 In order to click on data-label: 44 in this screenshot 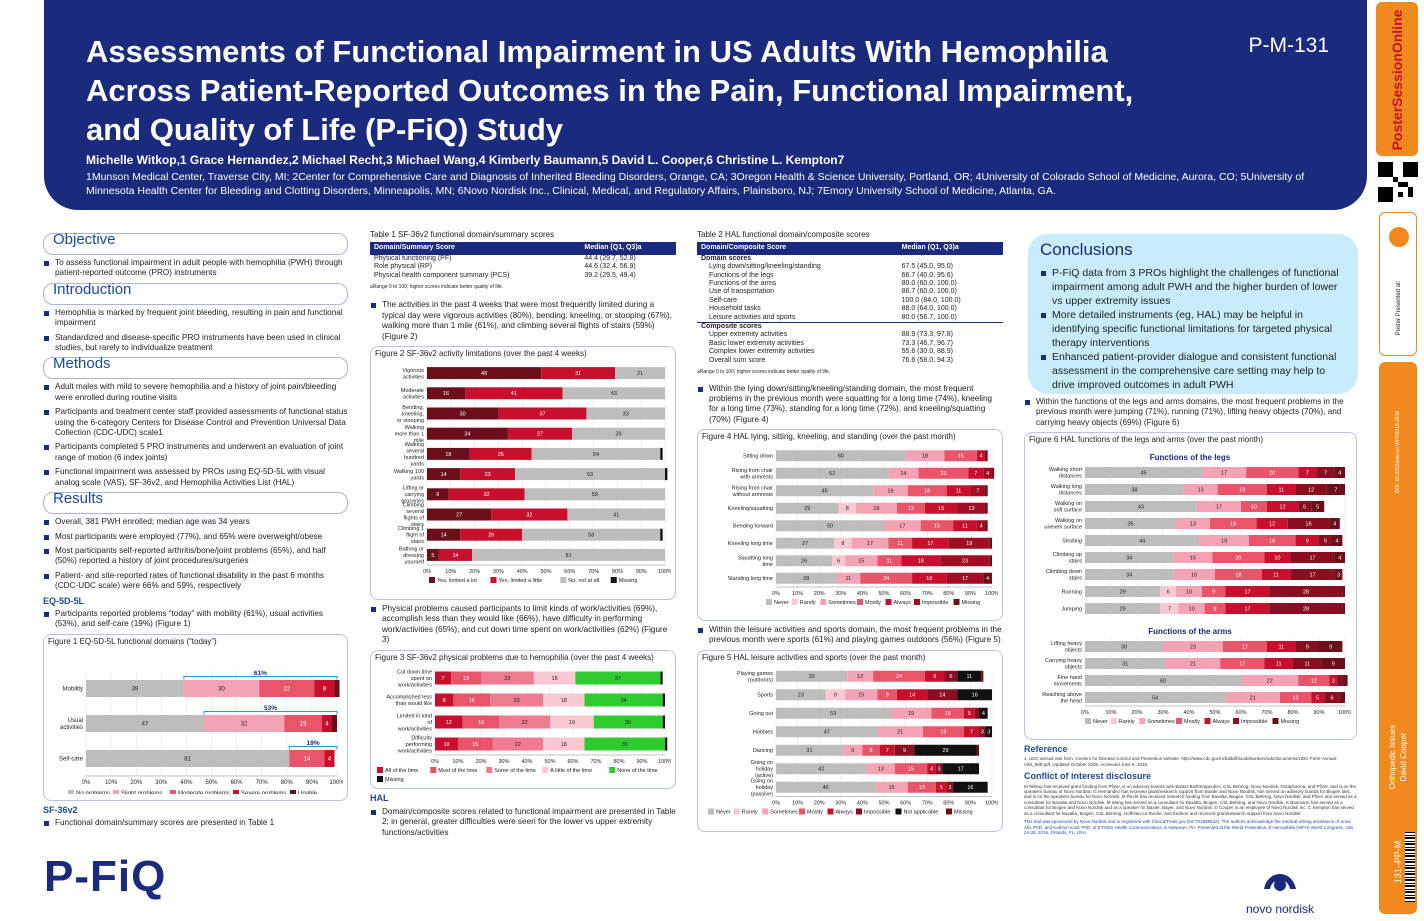, I will do `click(1142, 541)`.